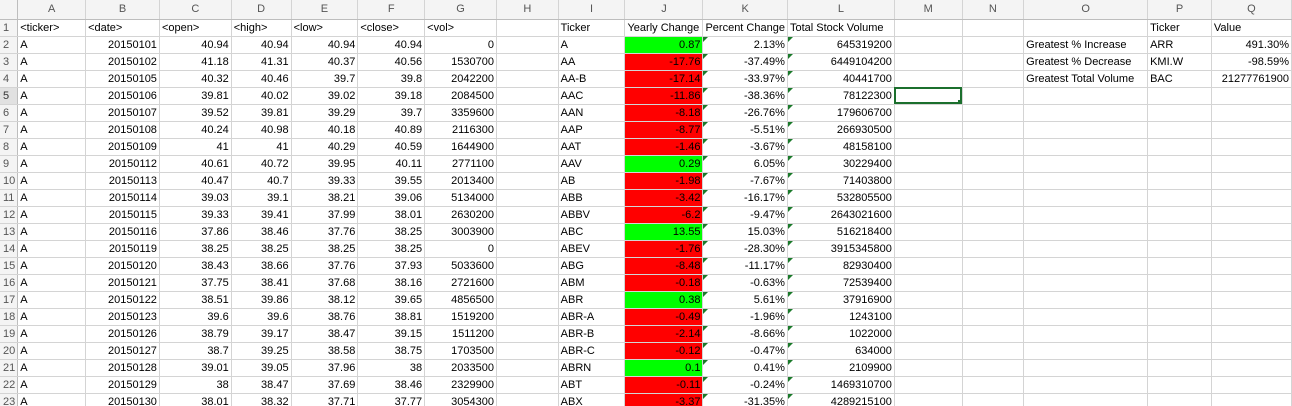 This screenshot has width=1292, height=406. What do you see at coordinates (592, 79) in the screenshot?
I see `ticker-cell: AA-B` at bounding box center [592, 79].